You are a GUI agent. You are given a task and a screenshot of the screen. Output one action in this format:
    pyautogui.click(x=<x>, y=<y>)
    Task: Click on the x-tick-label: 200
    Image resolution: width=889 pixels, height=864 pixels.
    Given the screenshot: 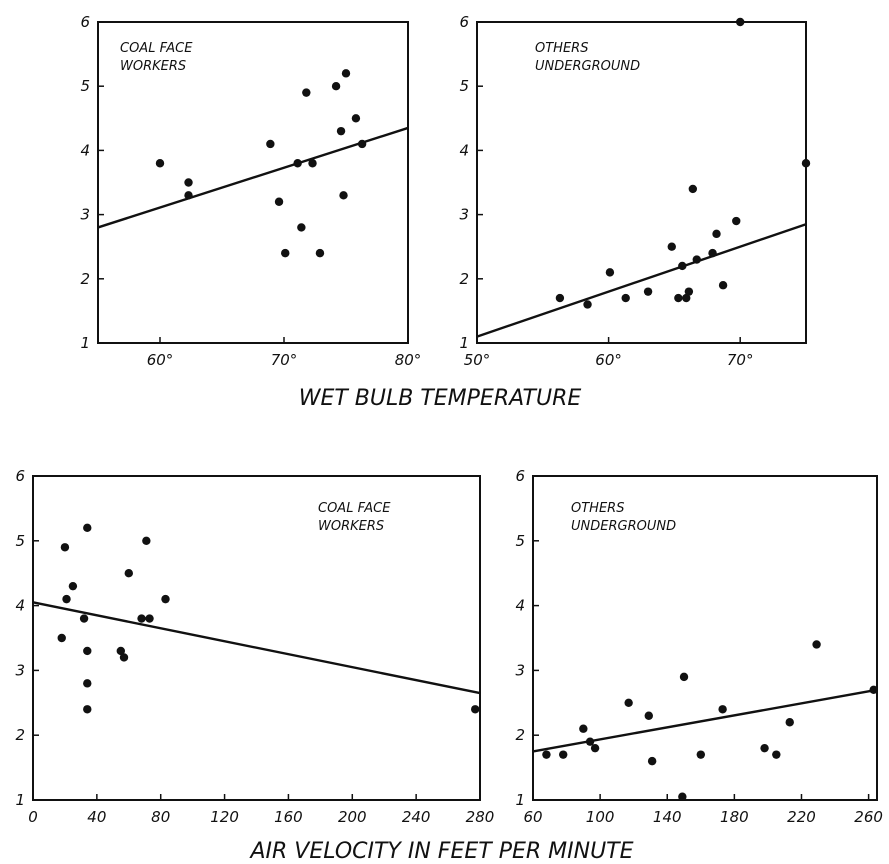 What is the action you would take?
    pyautogui.click(x=352, y=817)
    